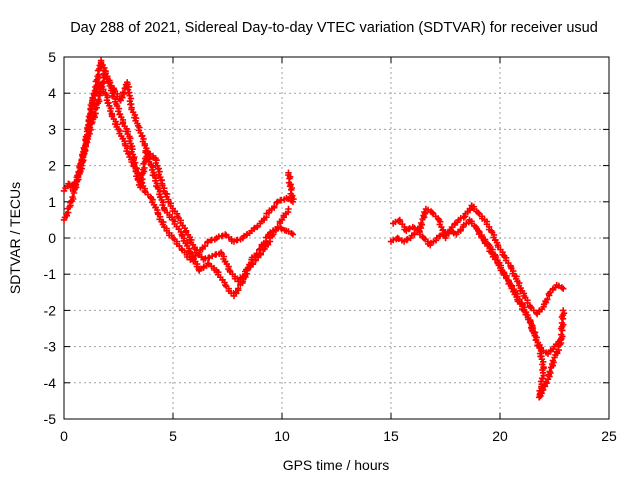  Describe the element at coordinates (52, 202) in the screenshot. I see `y-tick-label: 1` at that location.